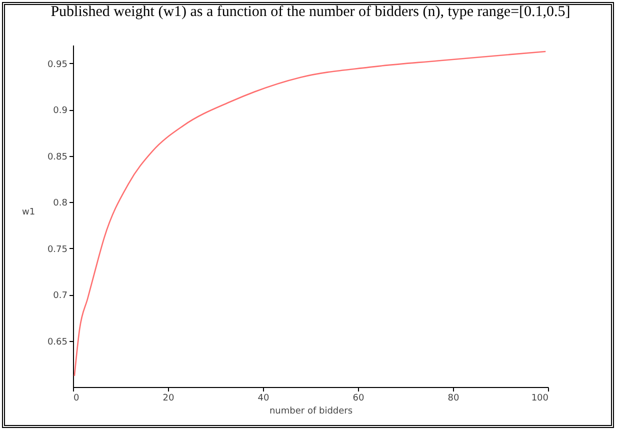 Image resolution: width=618 pixels, height=437 pixels. I want to click on x-tick-label: 100, so click(540, 399).